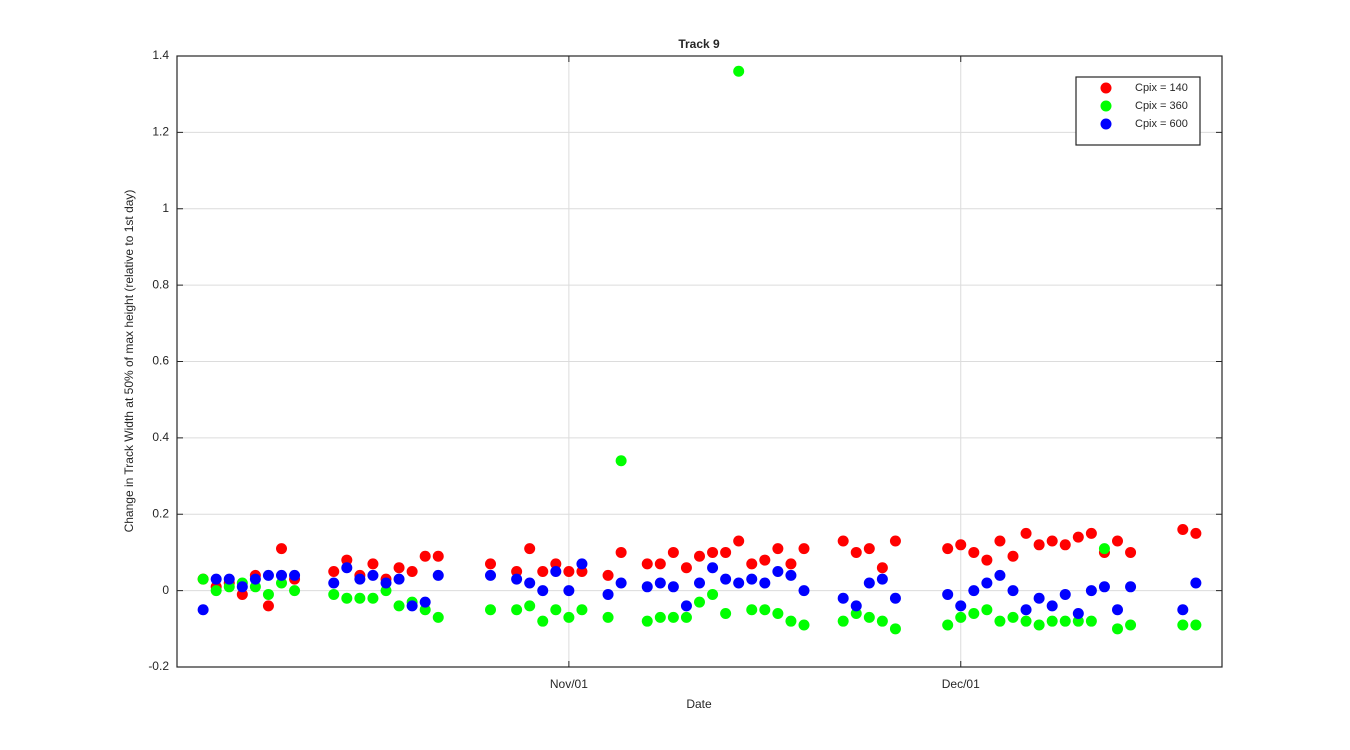 The image size is (1350, 750). I want to click on x-tick-label: Nov/01, so click(569, 684).